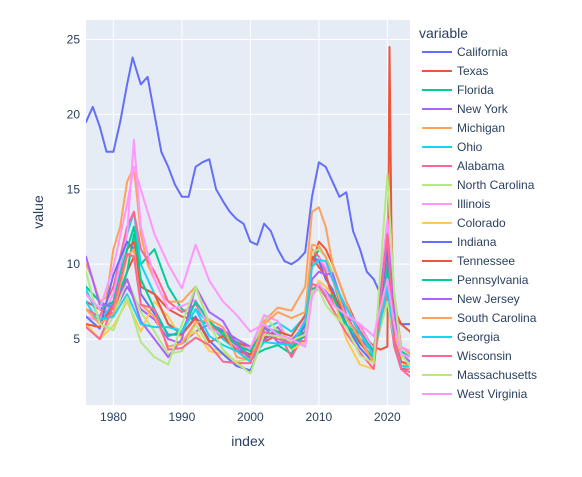  Describe the element at coordinates (478, 337) in the screenshot. I see `legend-label-georgia: Georgia` at that location.